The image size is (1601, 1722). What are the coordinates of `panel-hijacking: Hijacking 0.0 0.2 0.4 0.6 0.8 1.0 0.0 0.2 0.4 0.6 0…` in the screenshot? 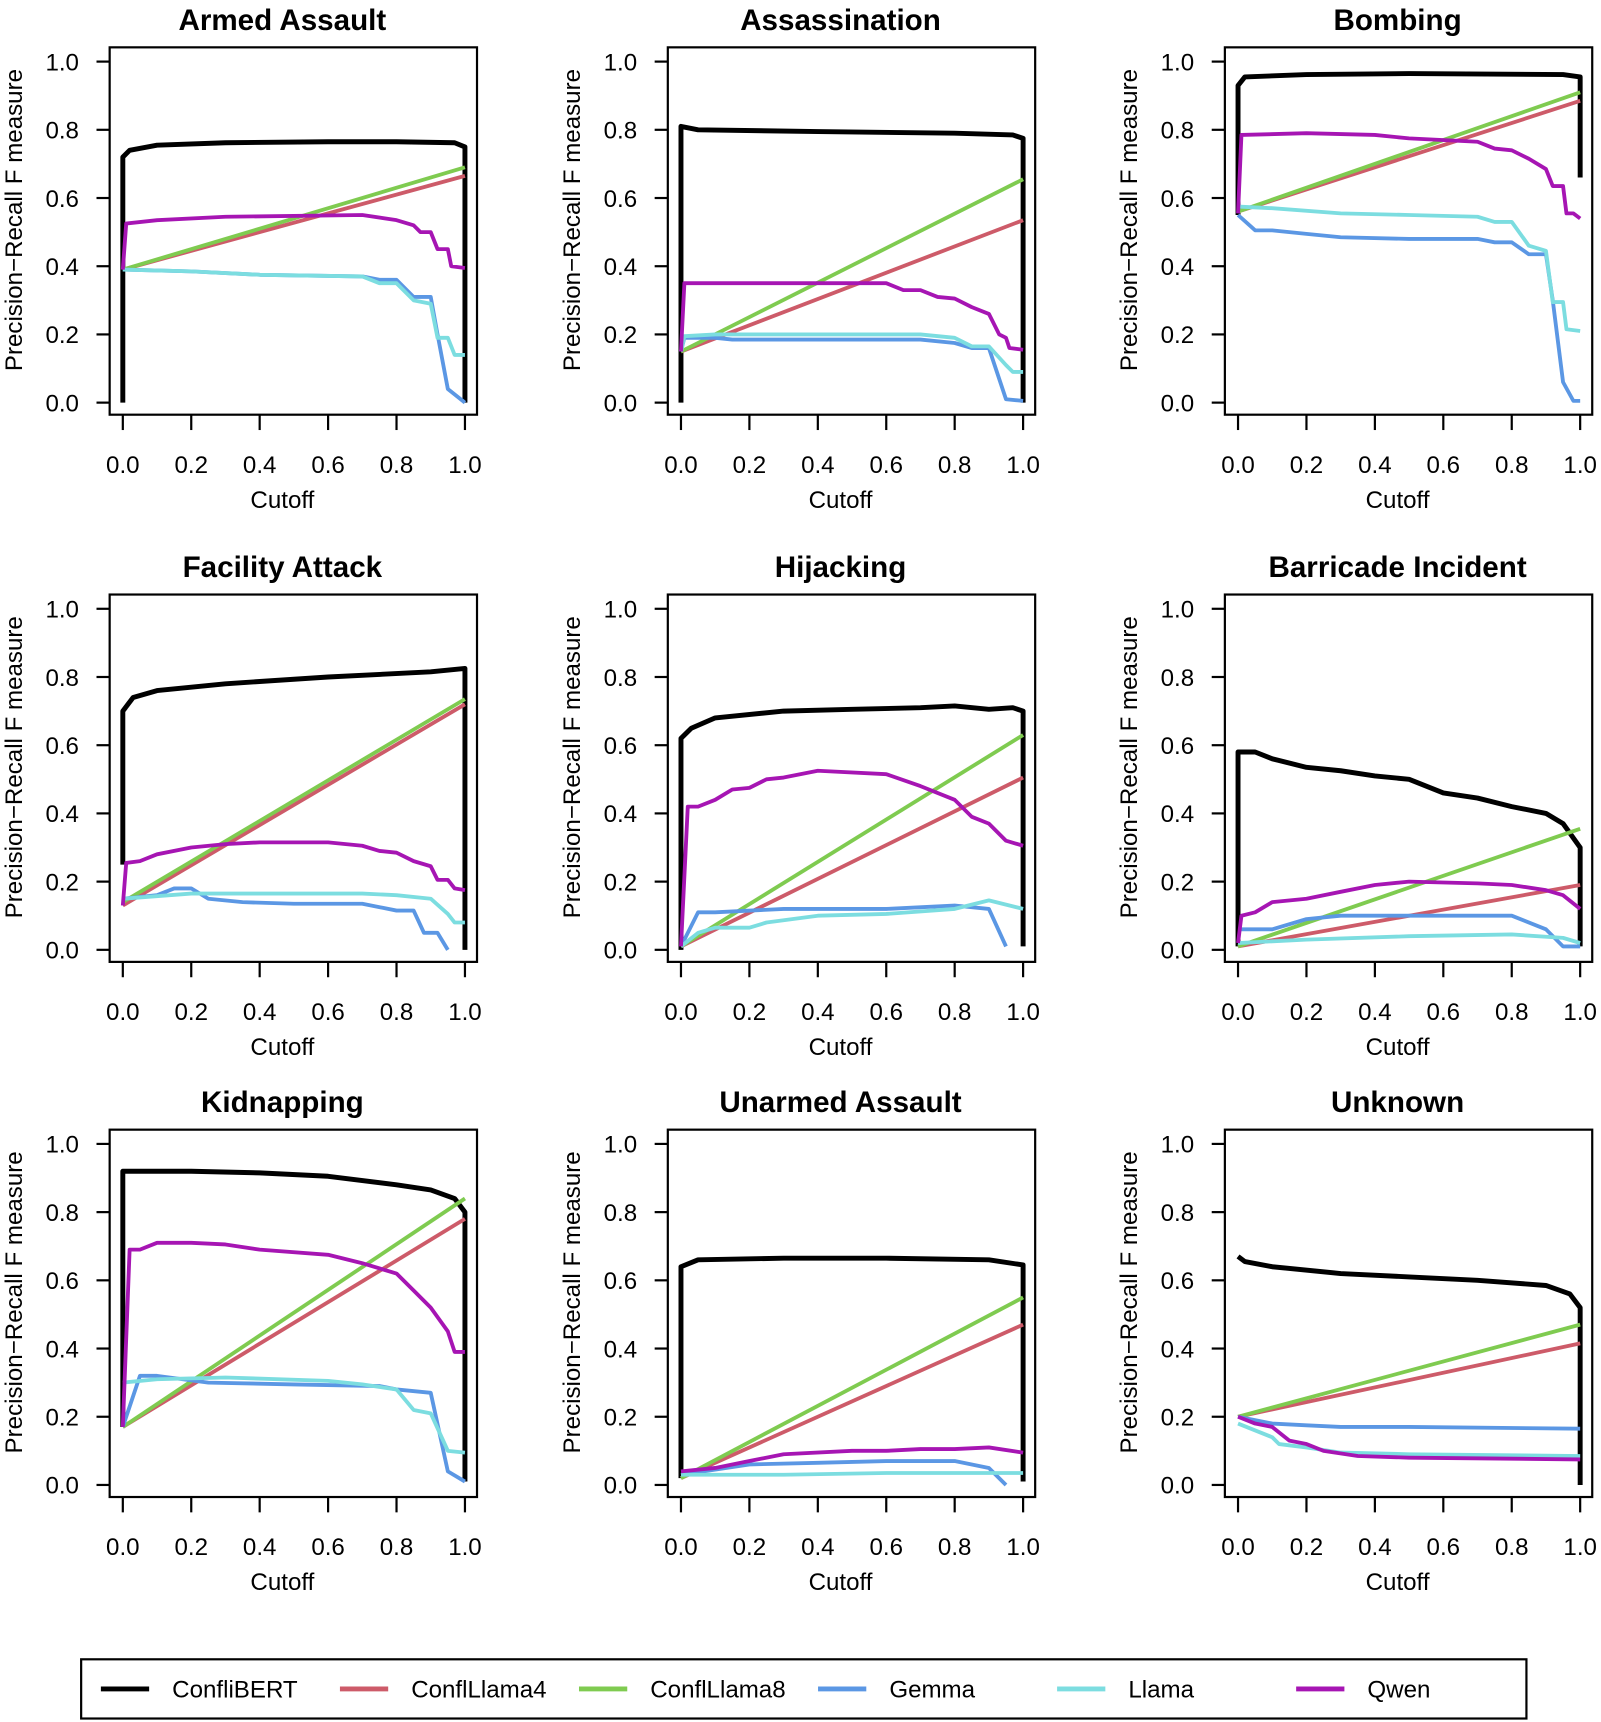 It's located at (799, 806).